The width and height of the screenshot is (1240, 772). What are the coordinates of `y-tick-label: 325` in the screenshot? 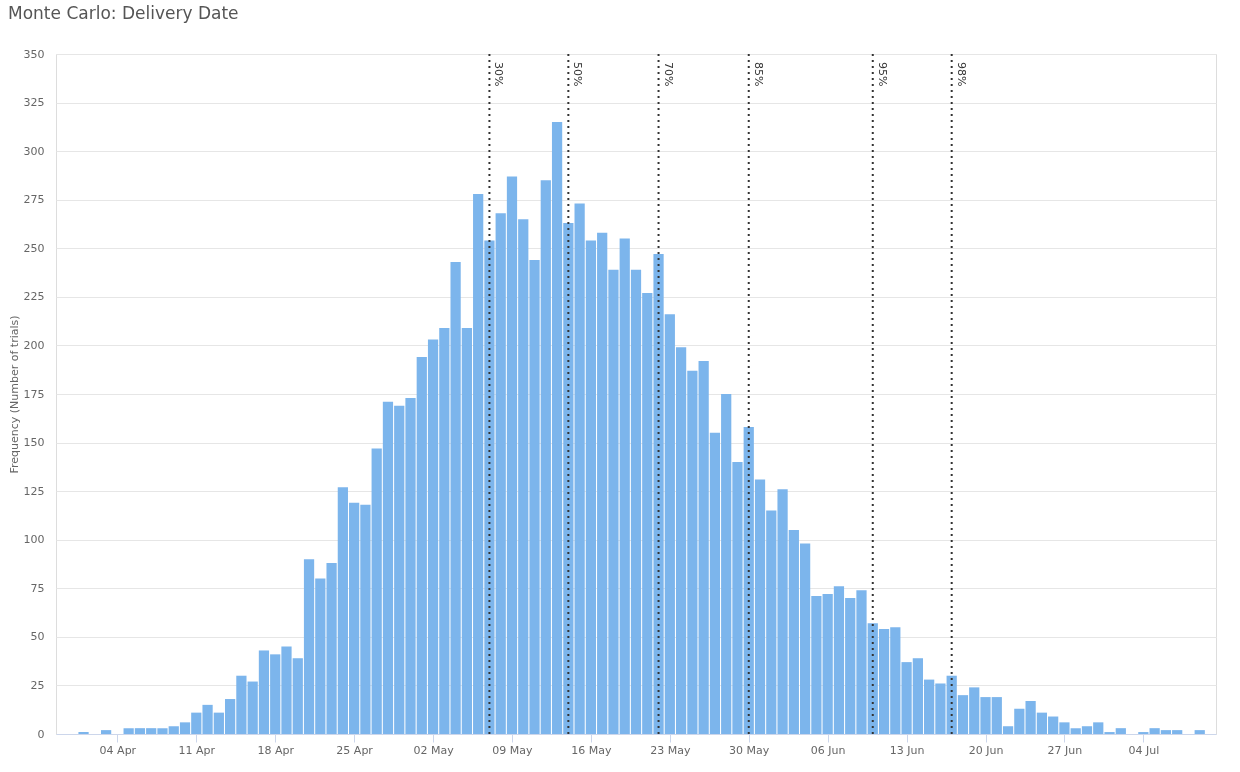 It's located at (34, 103).